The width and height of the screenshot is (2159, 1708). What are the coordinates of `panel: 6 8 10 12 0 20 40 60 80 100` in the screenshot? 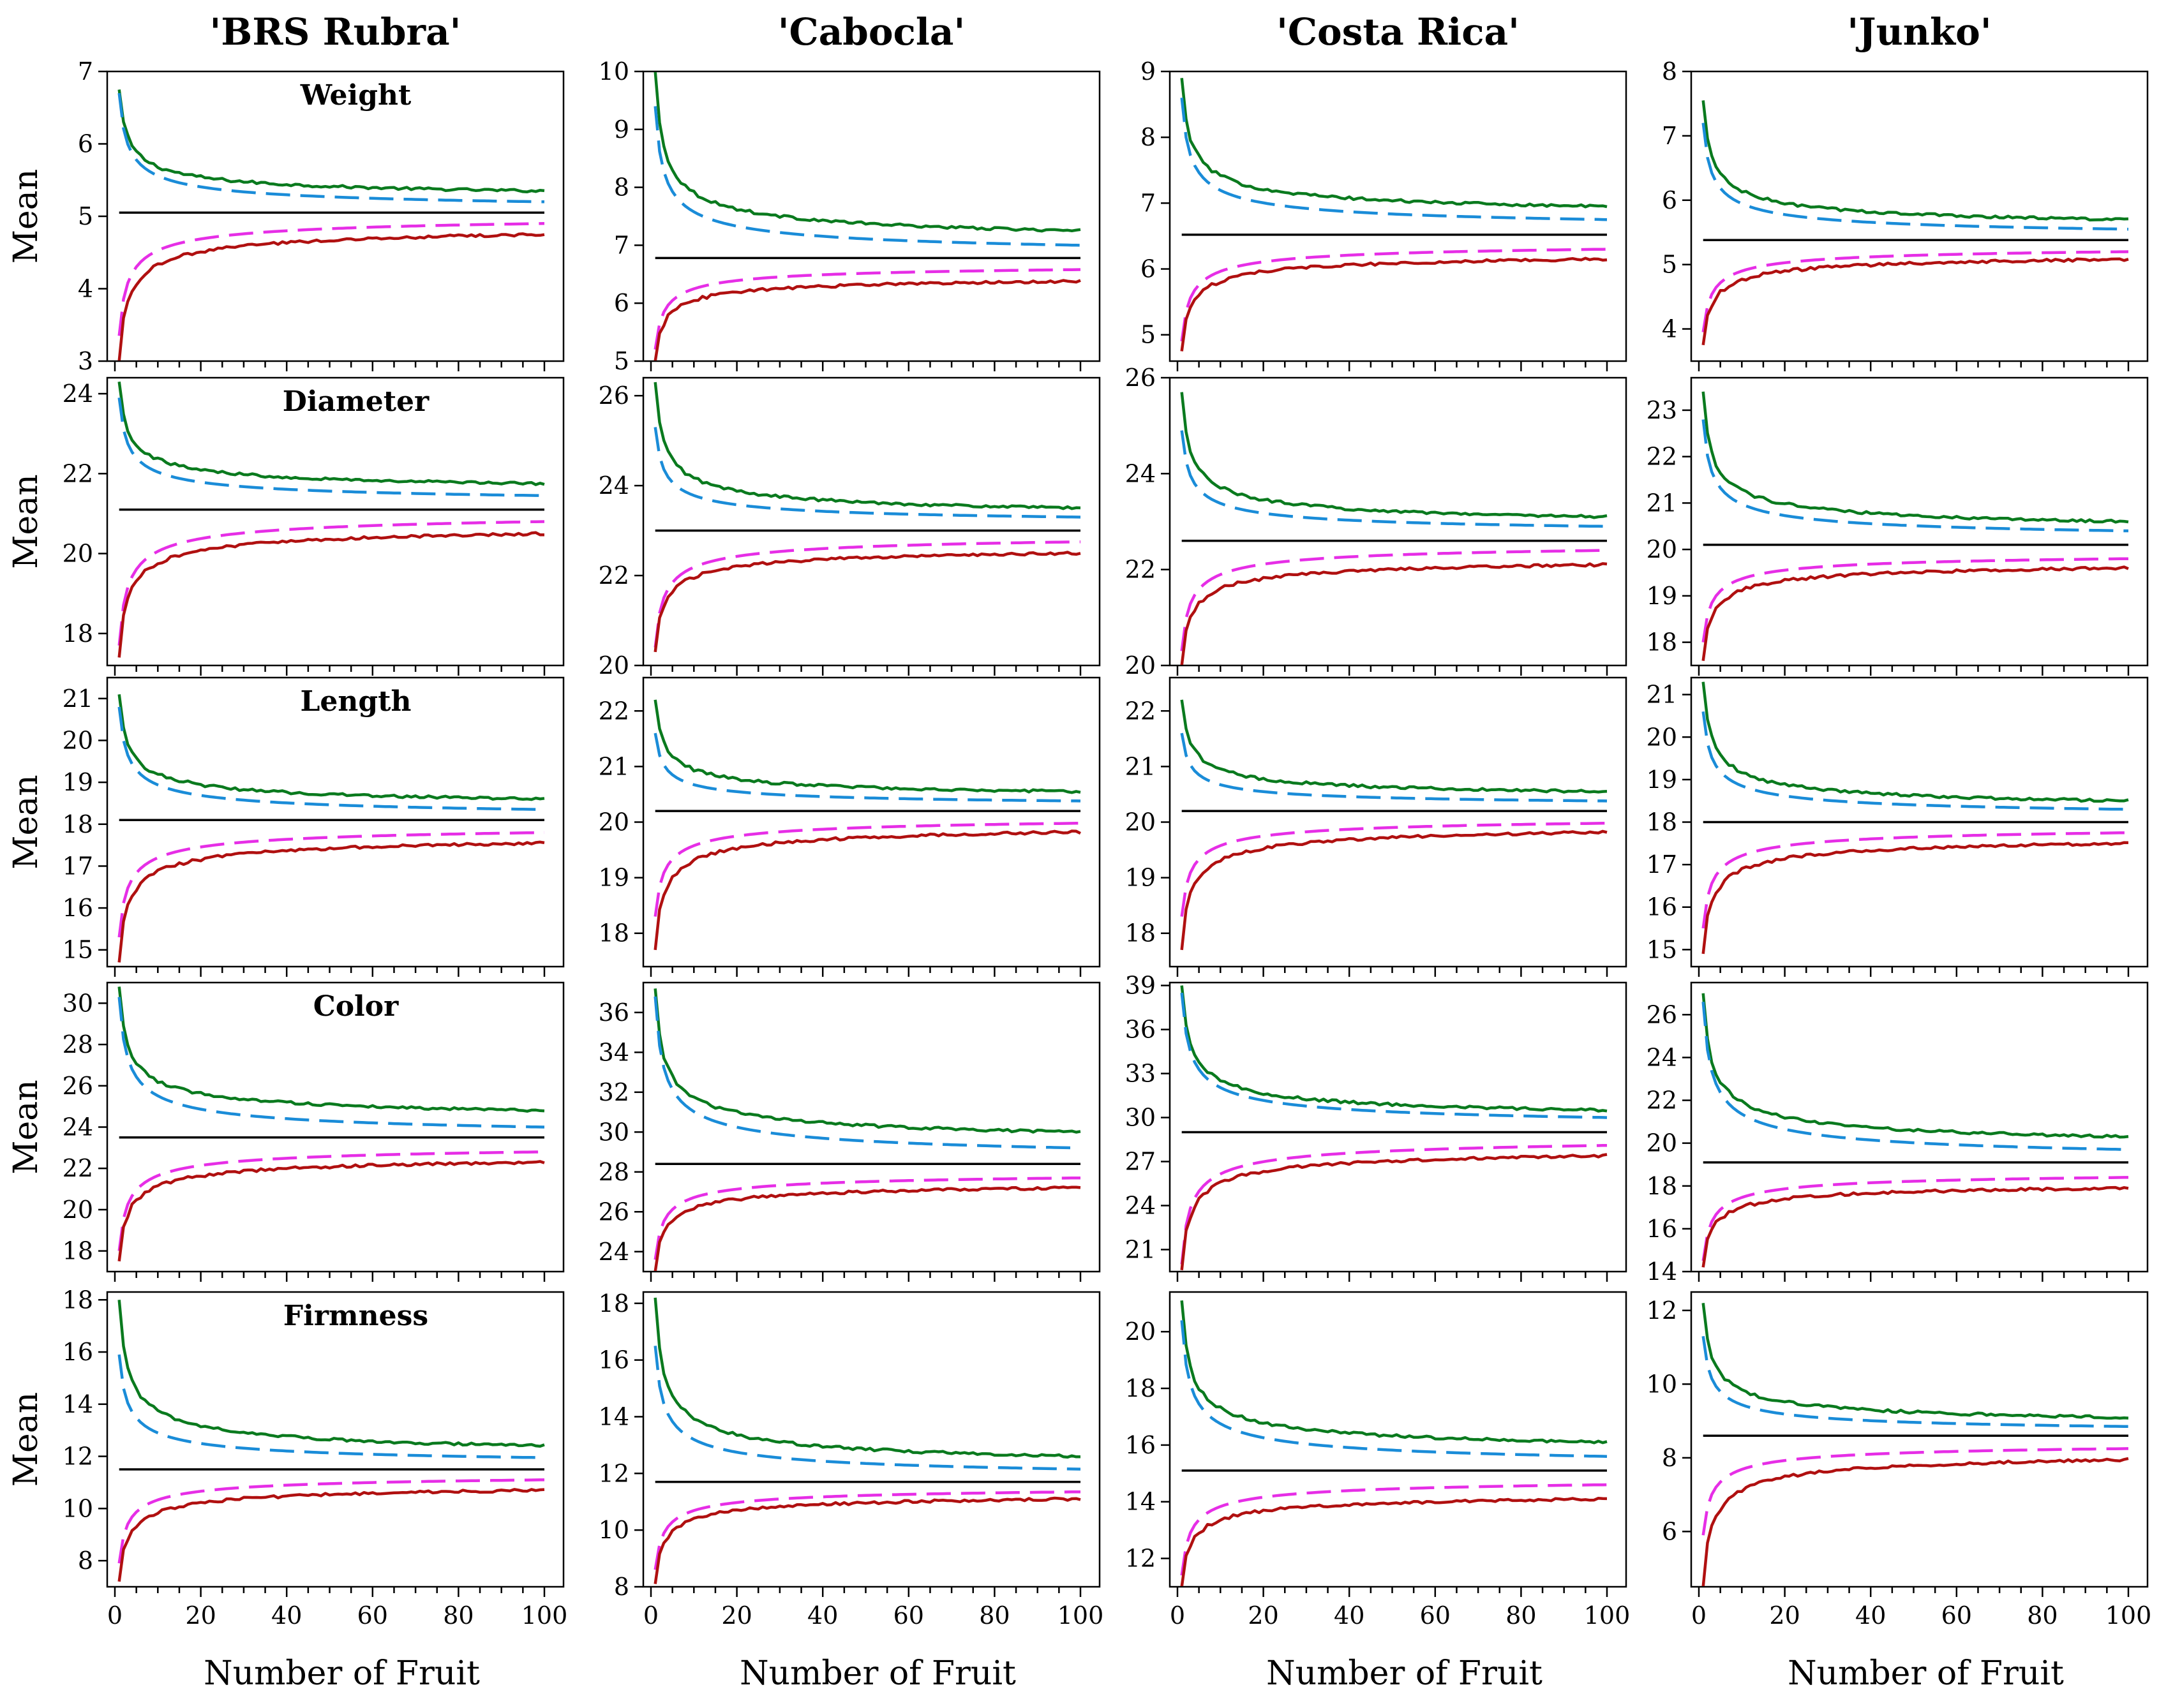 It's located at (1899, 1460).